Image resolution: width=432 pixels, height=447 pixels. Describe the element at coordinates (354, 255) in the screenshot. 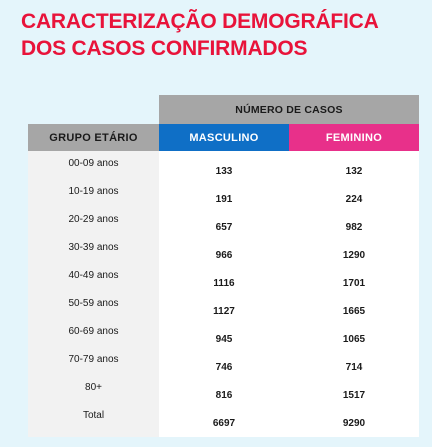

I see `feminino-value: 1290` at that location.